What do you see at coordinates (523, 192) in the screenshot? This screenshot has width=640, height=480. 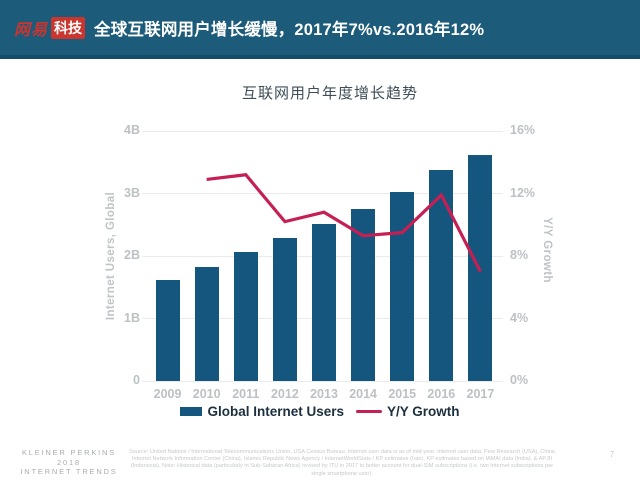 I see `right-axis-tick: 12%` at bounding box center [523, 192].